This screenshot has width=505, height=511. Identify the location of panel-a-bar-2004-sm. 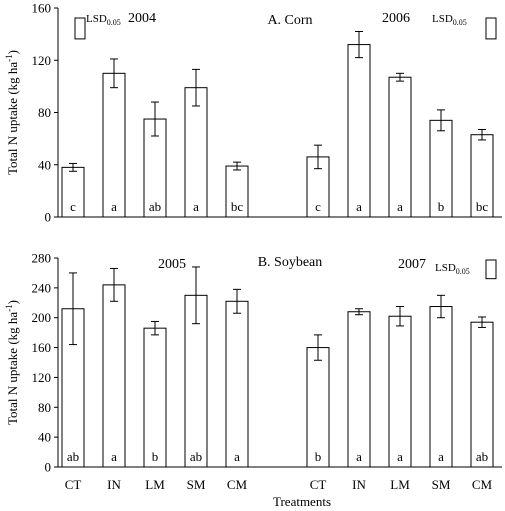
(196, 152).